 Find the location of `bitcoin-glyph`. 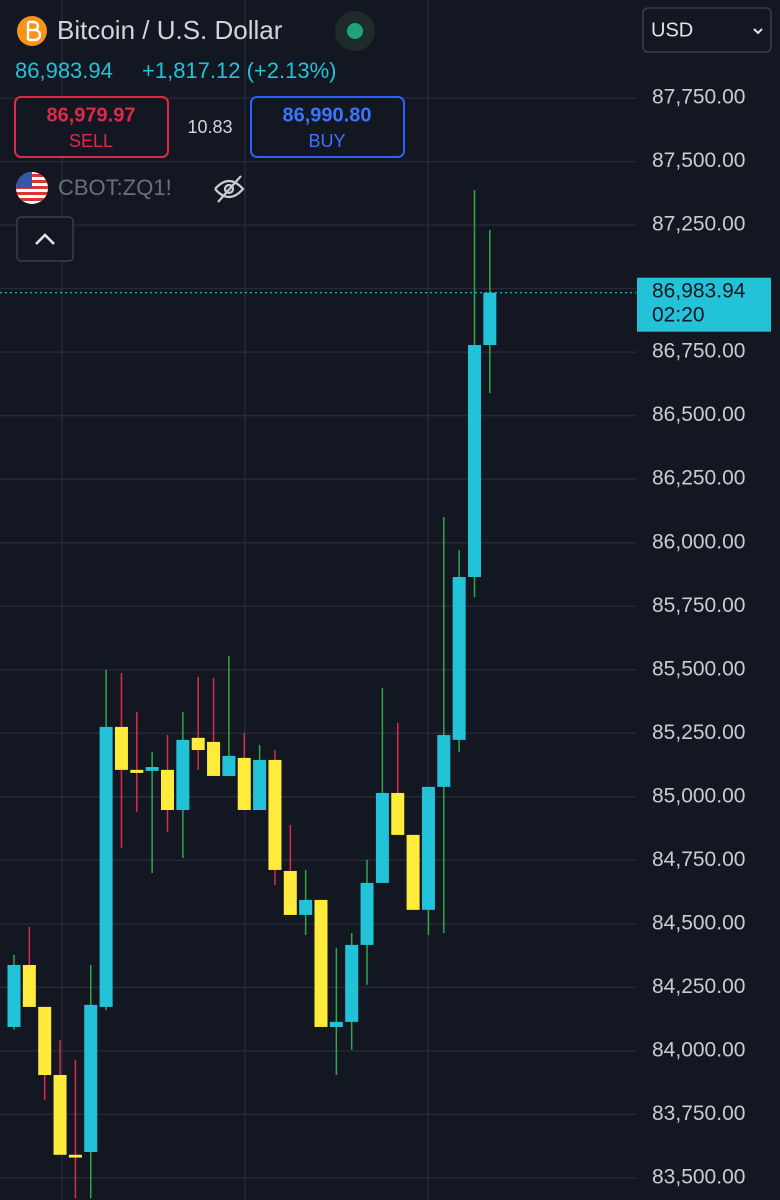

bitcoin-glyph is located at coordinates (34, 31).